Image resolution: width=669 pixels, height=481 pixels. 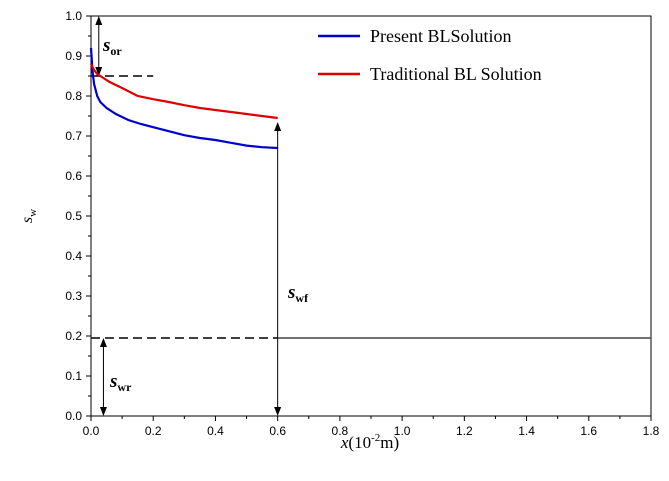 I want to click on y-tick-label: 0.8, so click(x=73, y=96).